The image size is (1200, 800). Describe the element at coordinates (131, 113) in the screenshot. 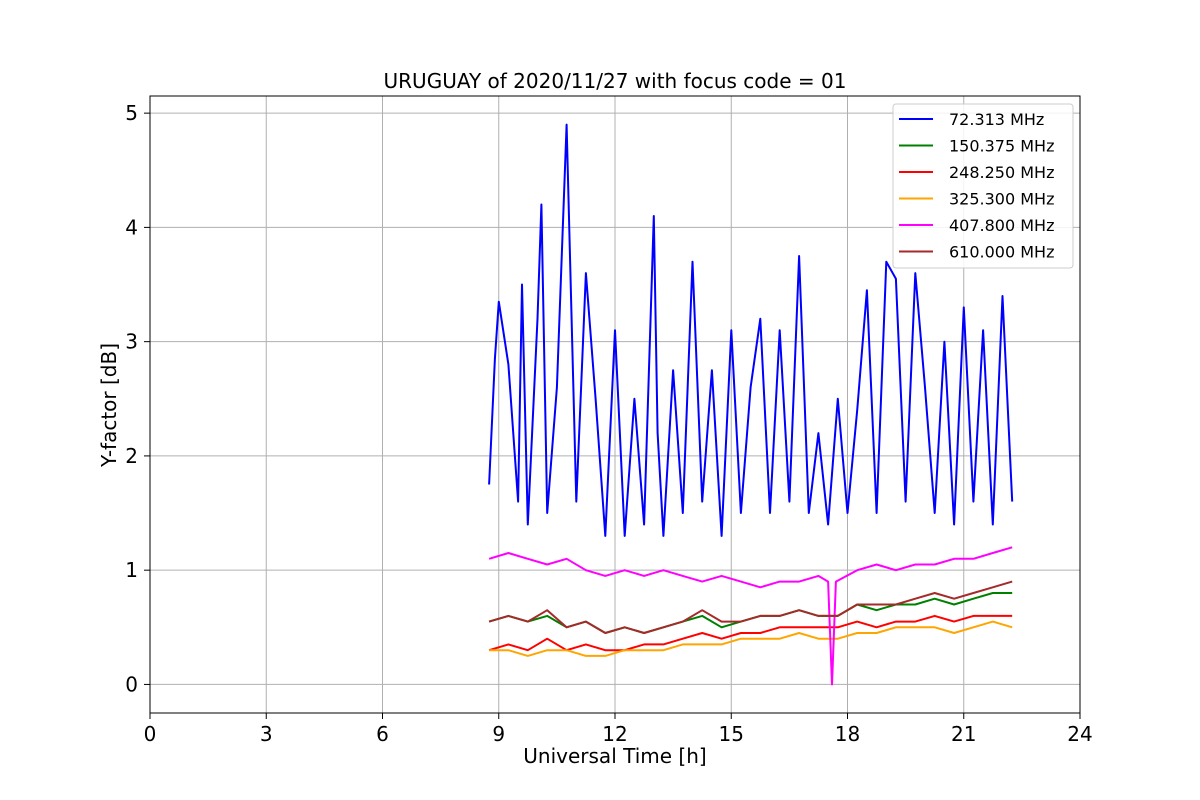

I see `y-tick-label-5: 5` at that location.